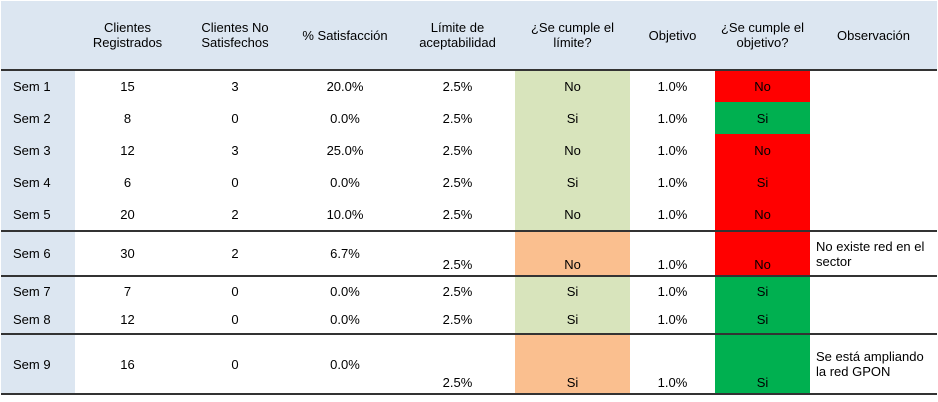 This screenshot has height=402, width=938. I want to click on cell: 15, so click(127, 86).